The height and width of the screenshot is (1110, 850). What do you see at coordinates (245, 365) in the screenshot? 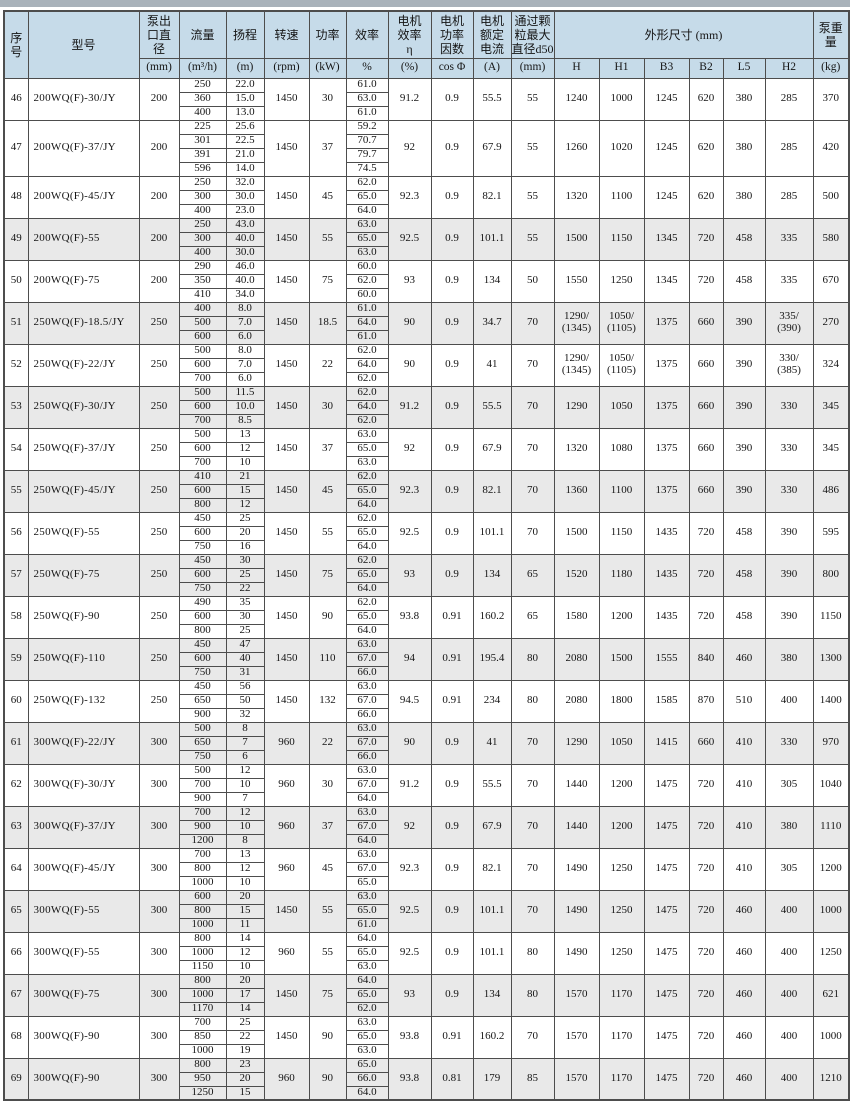
I see `cell-head: 7.0` at bounding box center [245, 365].